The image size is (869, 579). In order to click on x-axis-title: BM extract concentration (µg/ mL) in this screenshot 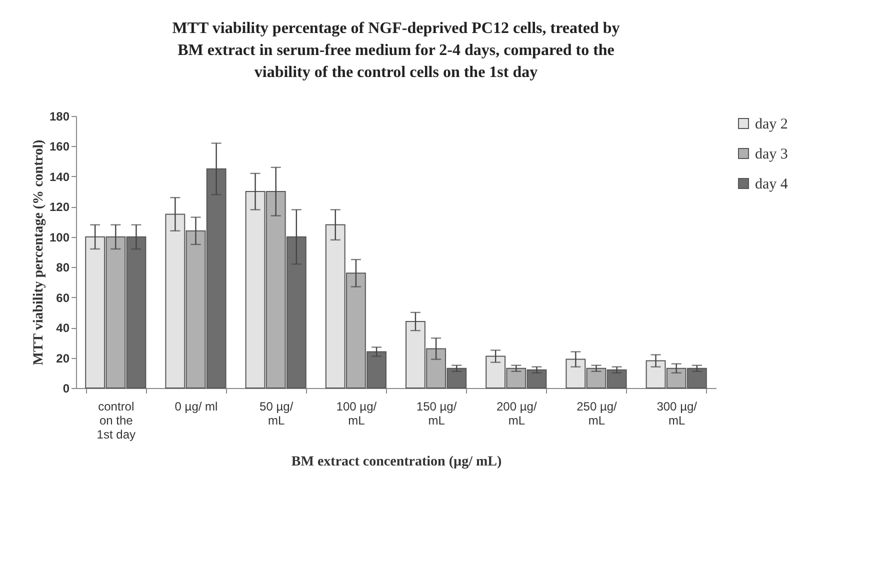, I will do `click(396, 462)`.